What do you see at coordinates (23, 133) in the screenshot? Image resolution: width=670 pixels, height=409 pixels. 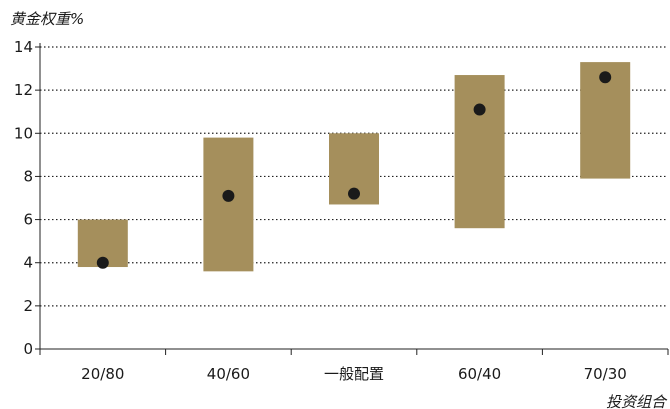 I see `y-tick-label: 10` at bounding box center [23, 133].